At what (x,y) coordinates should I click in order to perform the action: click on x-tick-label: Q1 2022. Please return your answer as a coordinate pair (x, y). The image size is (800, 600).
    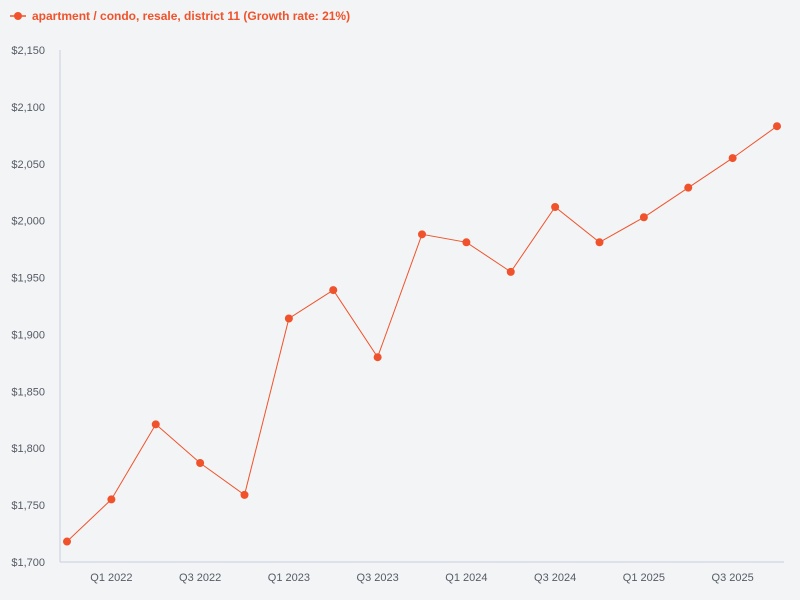
    Looking at the image, I should click on (111, 578).